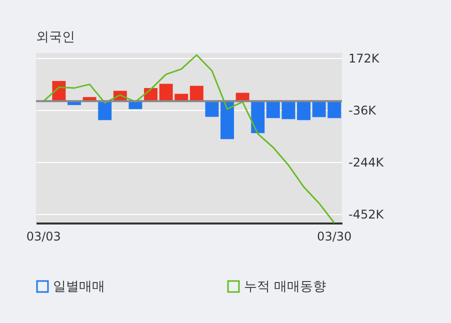  What do you see at coordinates (285, 287) in the screenshot?
I see `legend-label: 누적 매매동향` at bounding box center [285, 287].